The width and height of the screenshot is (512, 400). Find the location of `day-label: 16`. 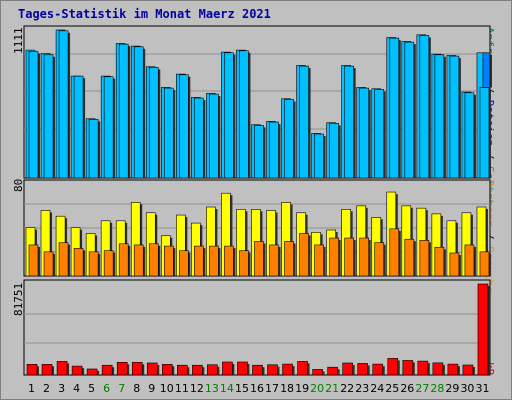

day-label: 16 is located at coordinates (257, 388).